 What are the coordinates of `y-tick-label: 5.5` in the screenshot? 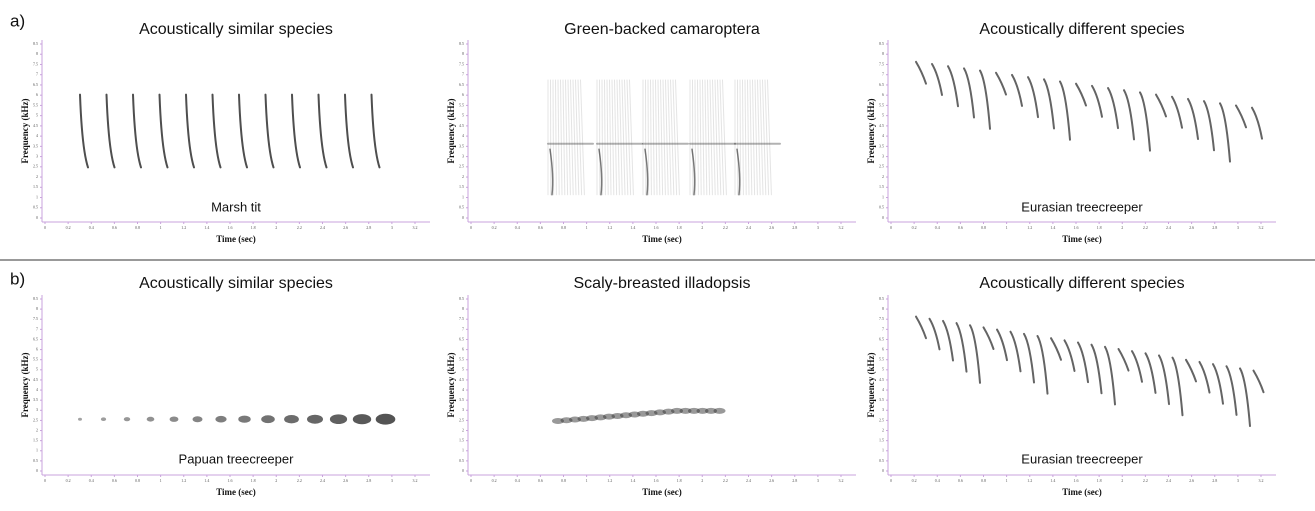 It's located at (35, 359).